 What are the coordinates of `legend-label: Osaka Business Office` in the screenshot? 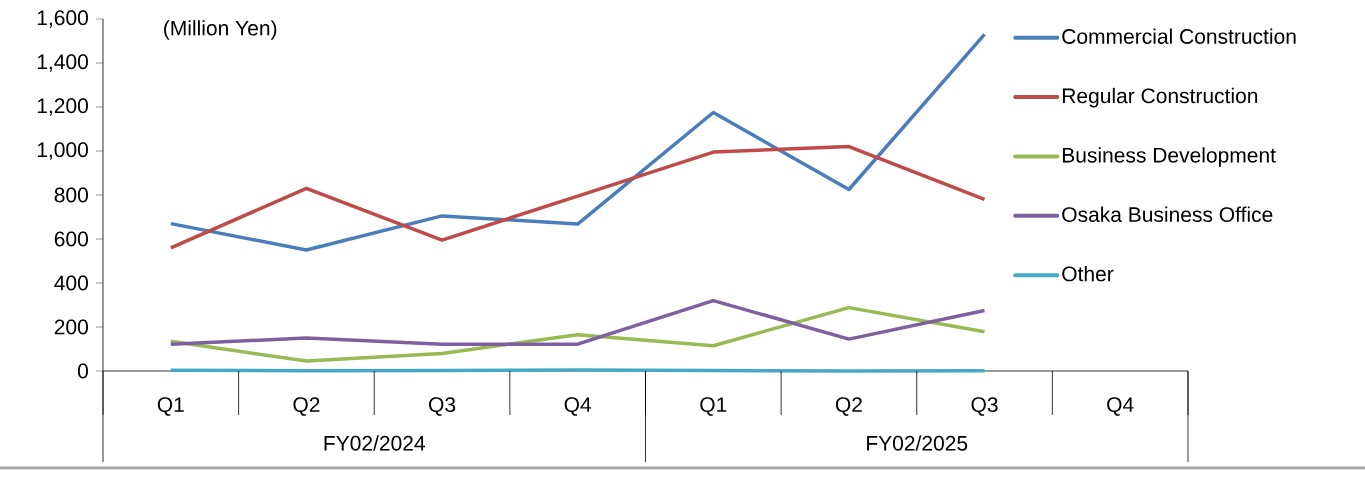 It's located at (1167, 214).